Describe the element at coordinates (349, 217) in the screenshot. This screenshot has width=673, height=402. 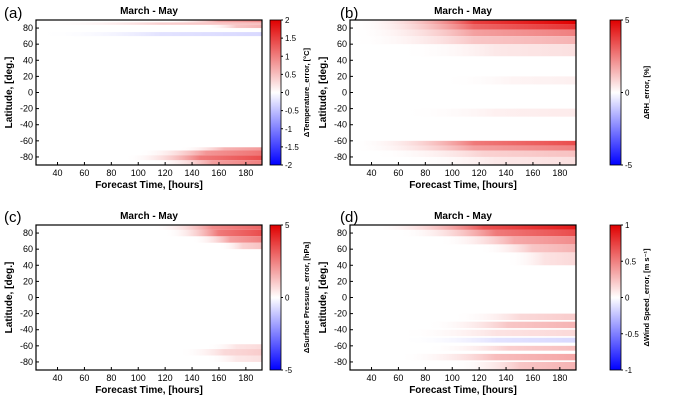
I see `panel-label: (d)` at that location.